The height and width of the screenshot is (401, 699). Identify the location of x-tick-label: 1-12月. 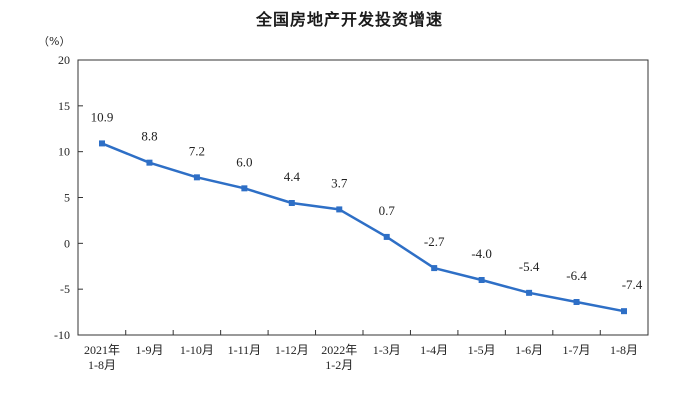
(292, 350).